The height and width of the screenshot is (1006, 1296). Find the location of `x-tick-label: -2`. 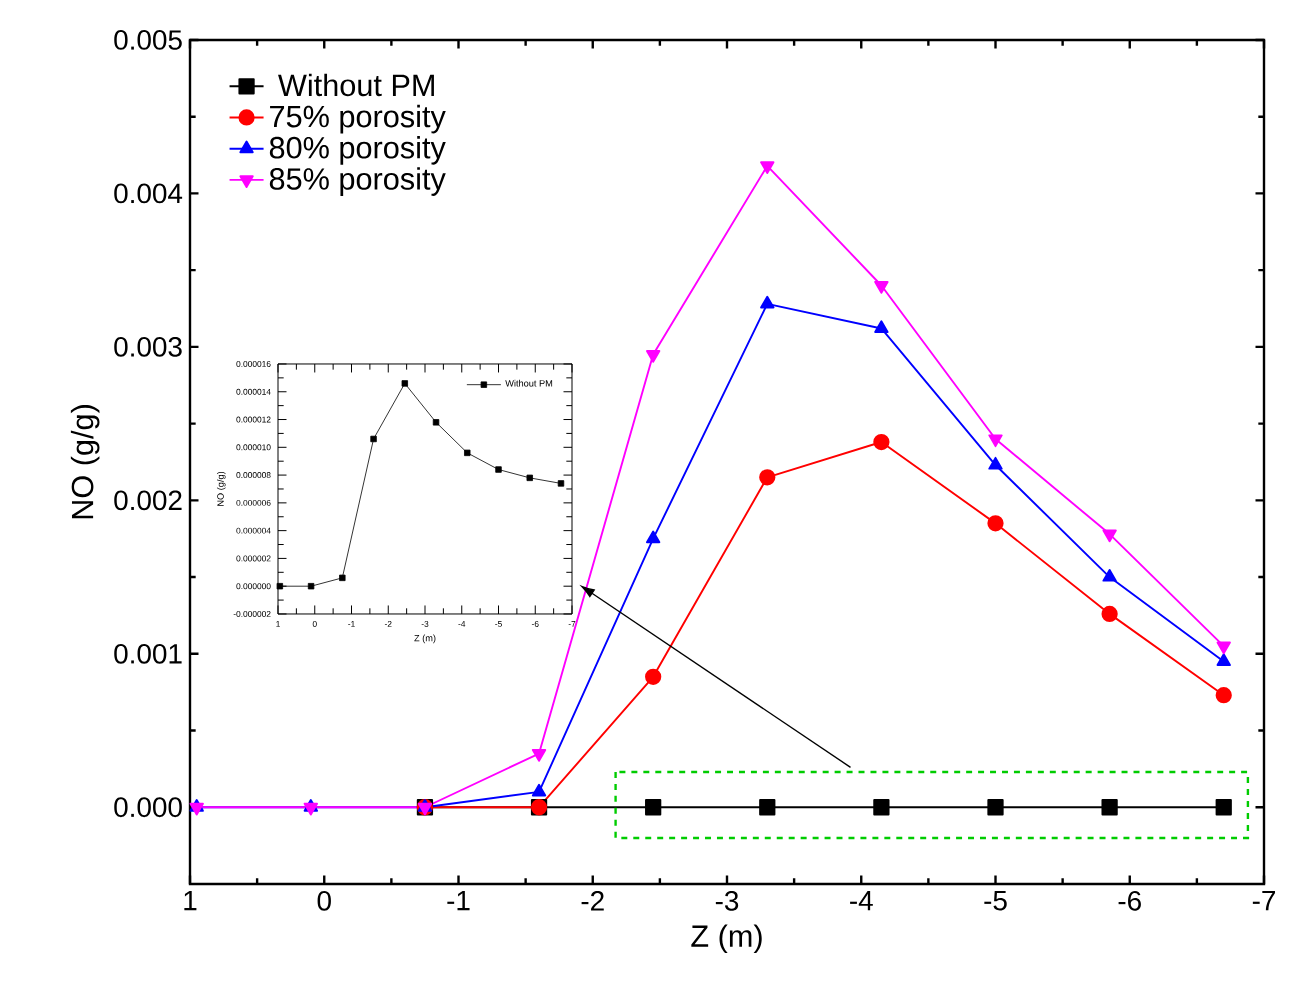

x-tick-label: -2 is located at coordinates (592, 900).